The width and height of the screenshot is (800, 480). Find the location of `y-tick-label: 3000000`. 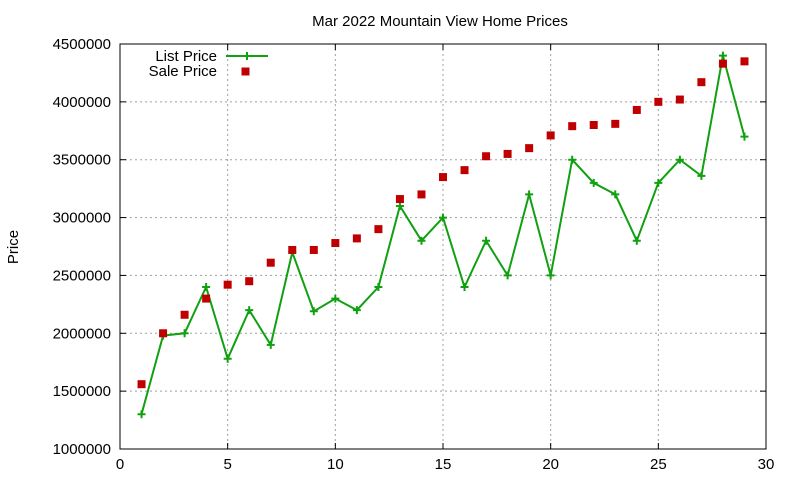

y-tick-label: 3000000 is located at coordinates (82, 218).